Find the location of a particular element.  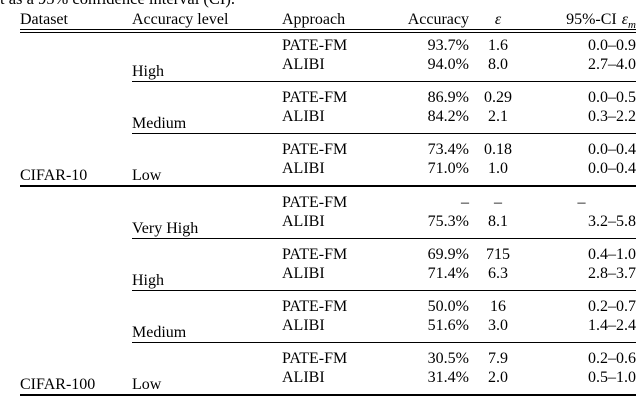

cell-ci: 0.5–1.0 is located at coordinates (612, 377).